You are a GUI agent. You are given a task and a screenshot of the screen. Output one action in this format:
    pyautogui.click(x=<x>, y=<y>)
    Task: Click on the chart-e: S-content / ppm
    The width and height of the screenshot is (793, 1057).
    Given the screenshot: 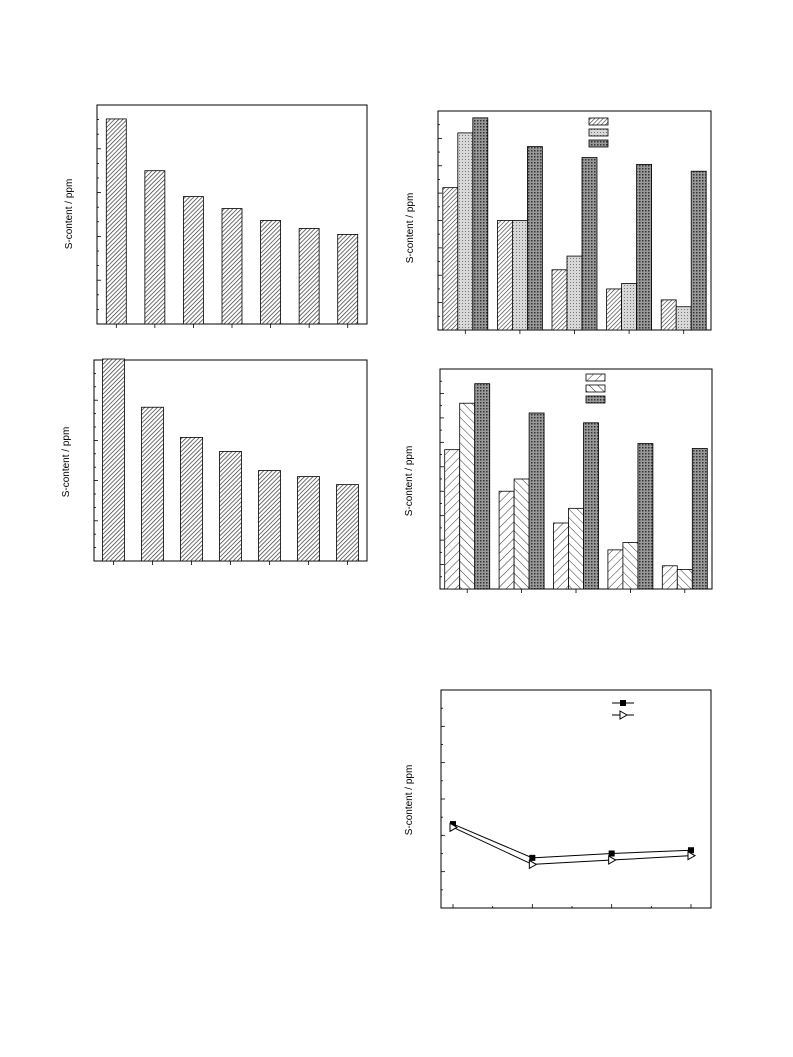 What is the action you would take?
    pyautogui.click(x=558, y=799)
    